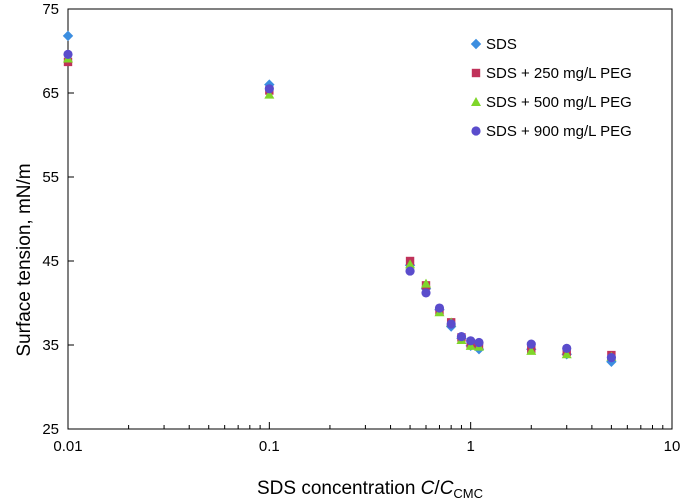 The height and width of the screenshot is (503, 685). What do you see at coordinates (672, 446) in the screenshot?
I see `x-tick-label: 10` at bounding box center [672, 446].